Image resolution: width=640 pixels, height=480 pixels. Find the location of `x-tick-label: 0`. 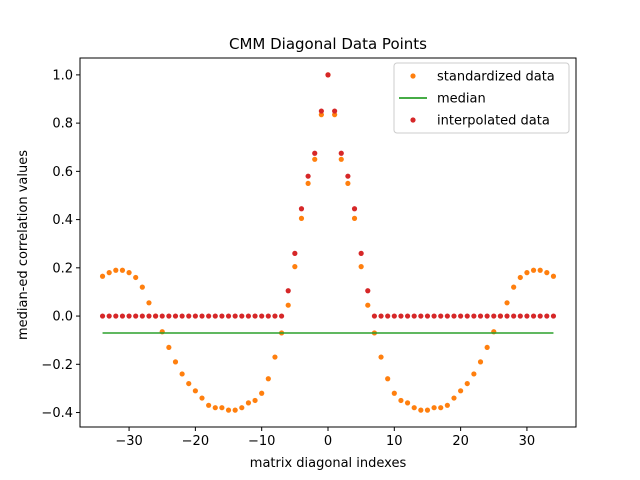

x-tick-label: 0 is located at coordinates (328, 441).